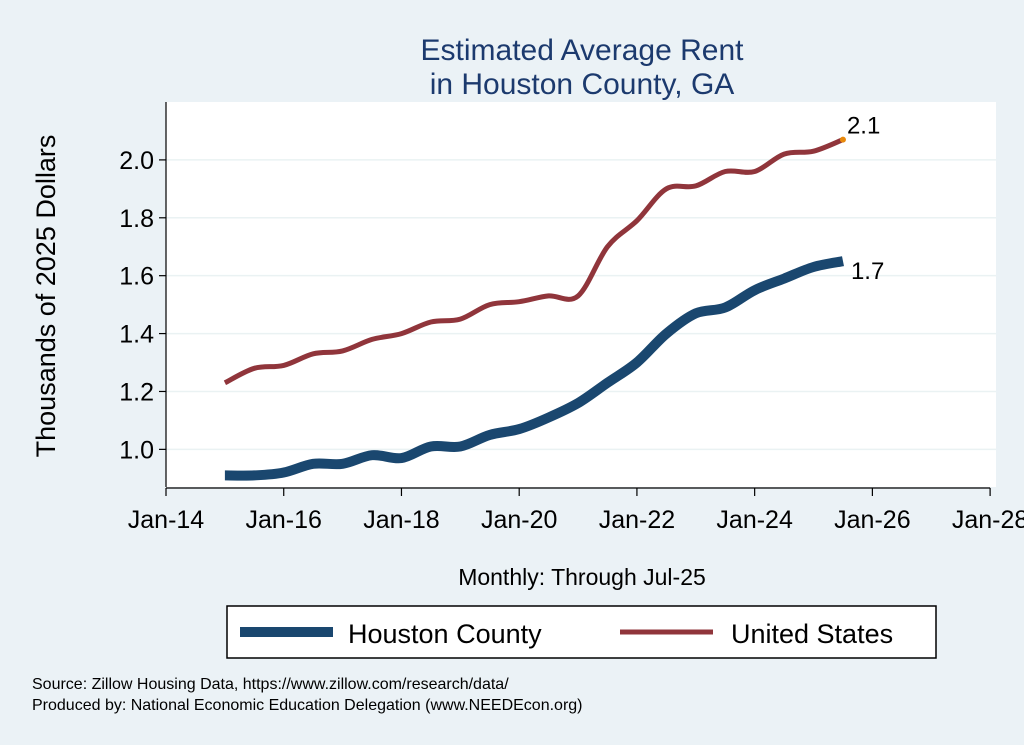 The width and height of the screenshot is (1024, 745). I want to click on y-axis-label: Thousands of 2025 Dollars, so click(46, 296).